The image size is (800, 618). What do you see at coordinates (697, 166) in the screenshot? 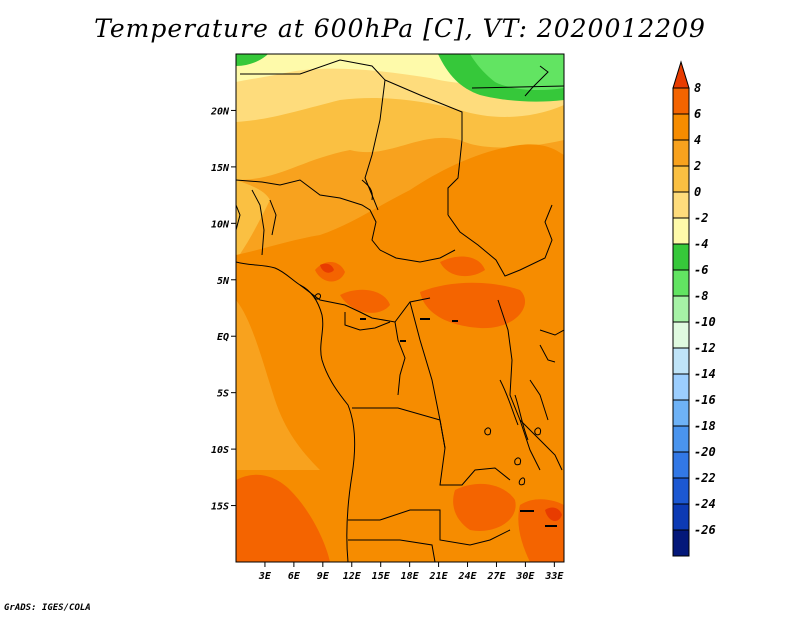
I see `colorbar-level-label: 2` at bounding box center [697, 166].